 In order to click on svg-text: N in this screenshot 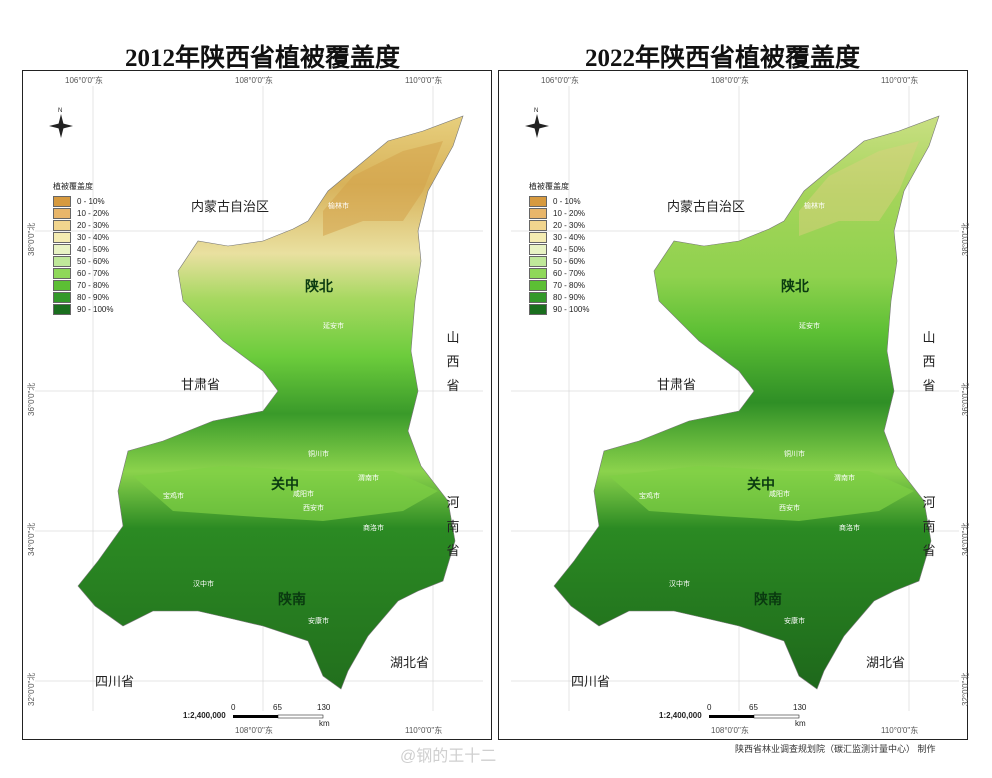, I will do `click(536, 111)`.